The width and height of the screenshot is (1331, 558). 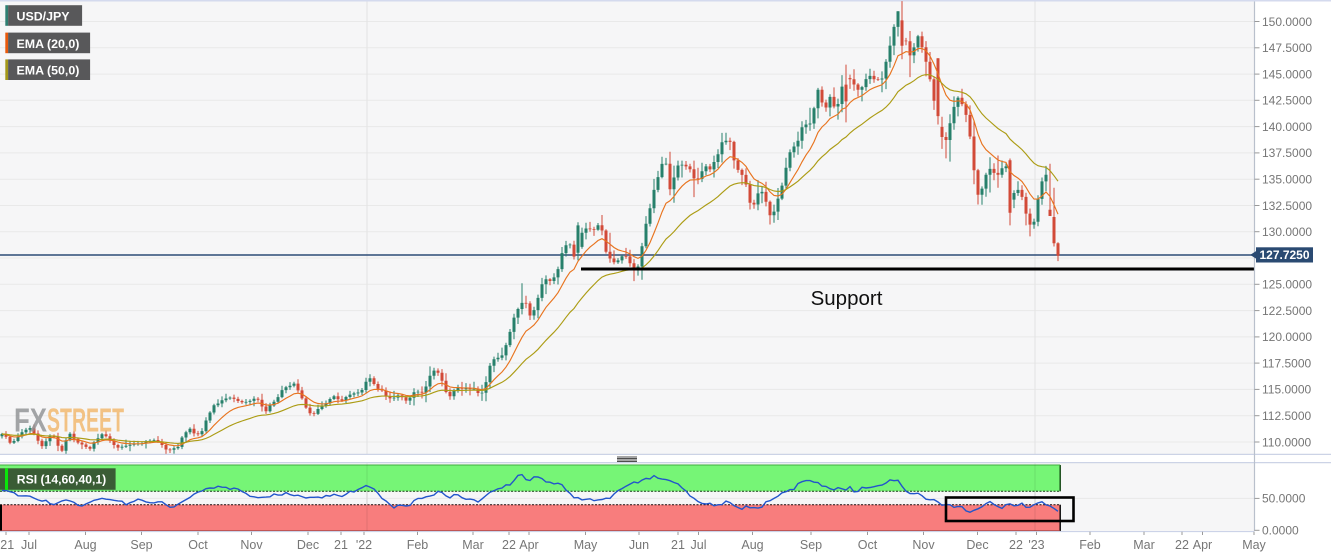 I want to click on svg-text: FXSTREET, so click(x=69, y=421).